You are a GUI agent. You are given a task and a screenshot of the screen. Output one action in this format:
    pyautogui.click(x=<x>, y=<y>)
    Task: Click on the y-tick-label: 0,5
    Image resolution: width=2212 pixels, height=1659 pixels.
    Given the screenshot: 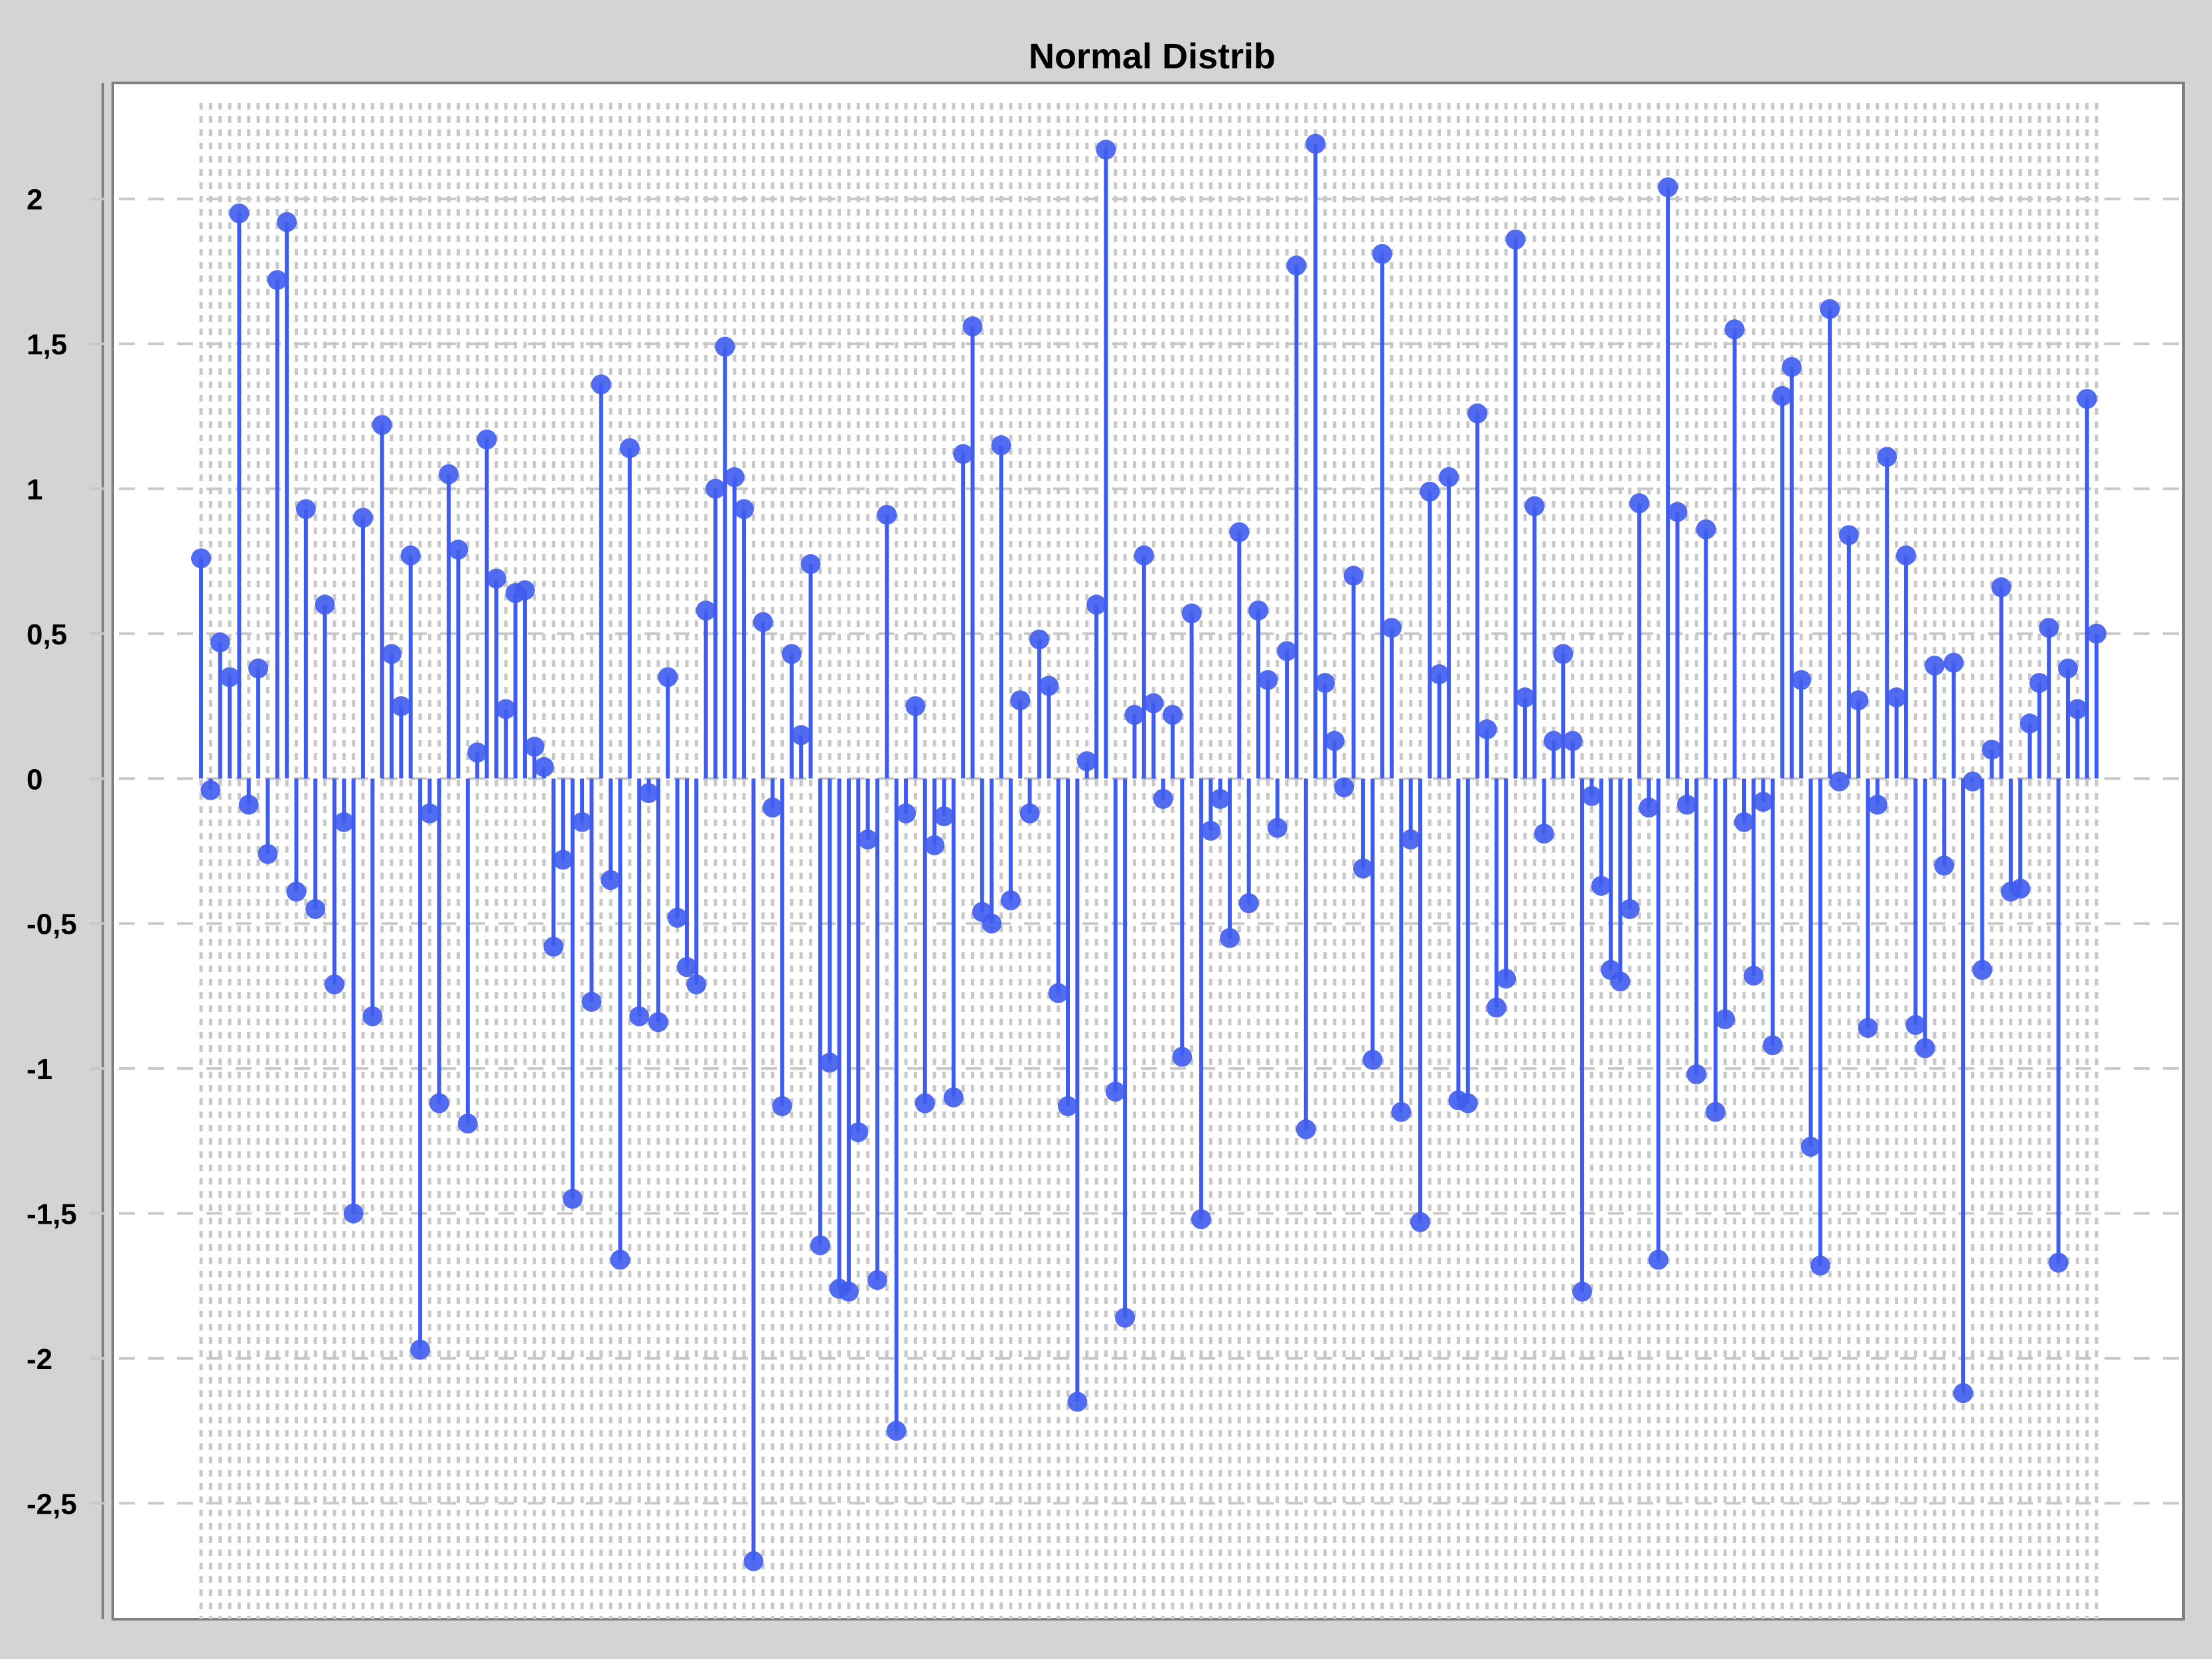 What is the action you would take?
    pyautogui.click(x=47, y=634)
    